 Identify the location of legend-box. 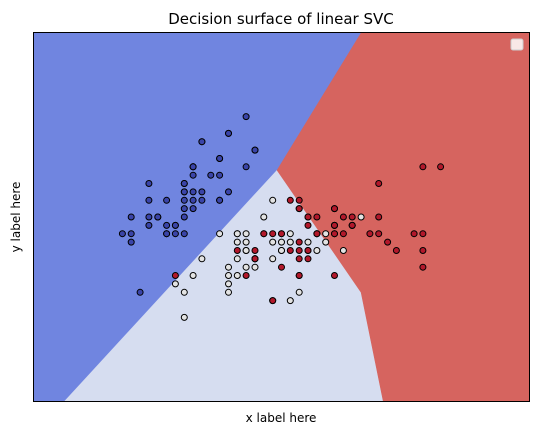
(517, 44).